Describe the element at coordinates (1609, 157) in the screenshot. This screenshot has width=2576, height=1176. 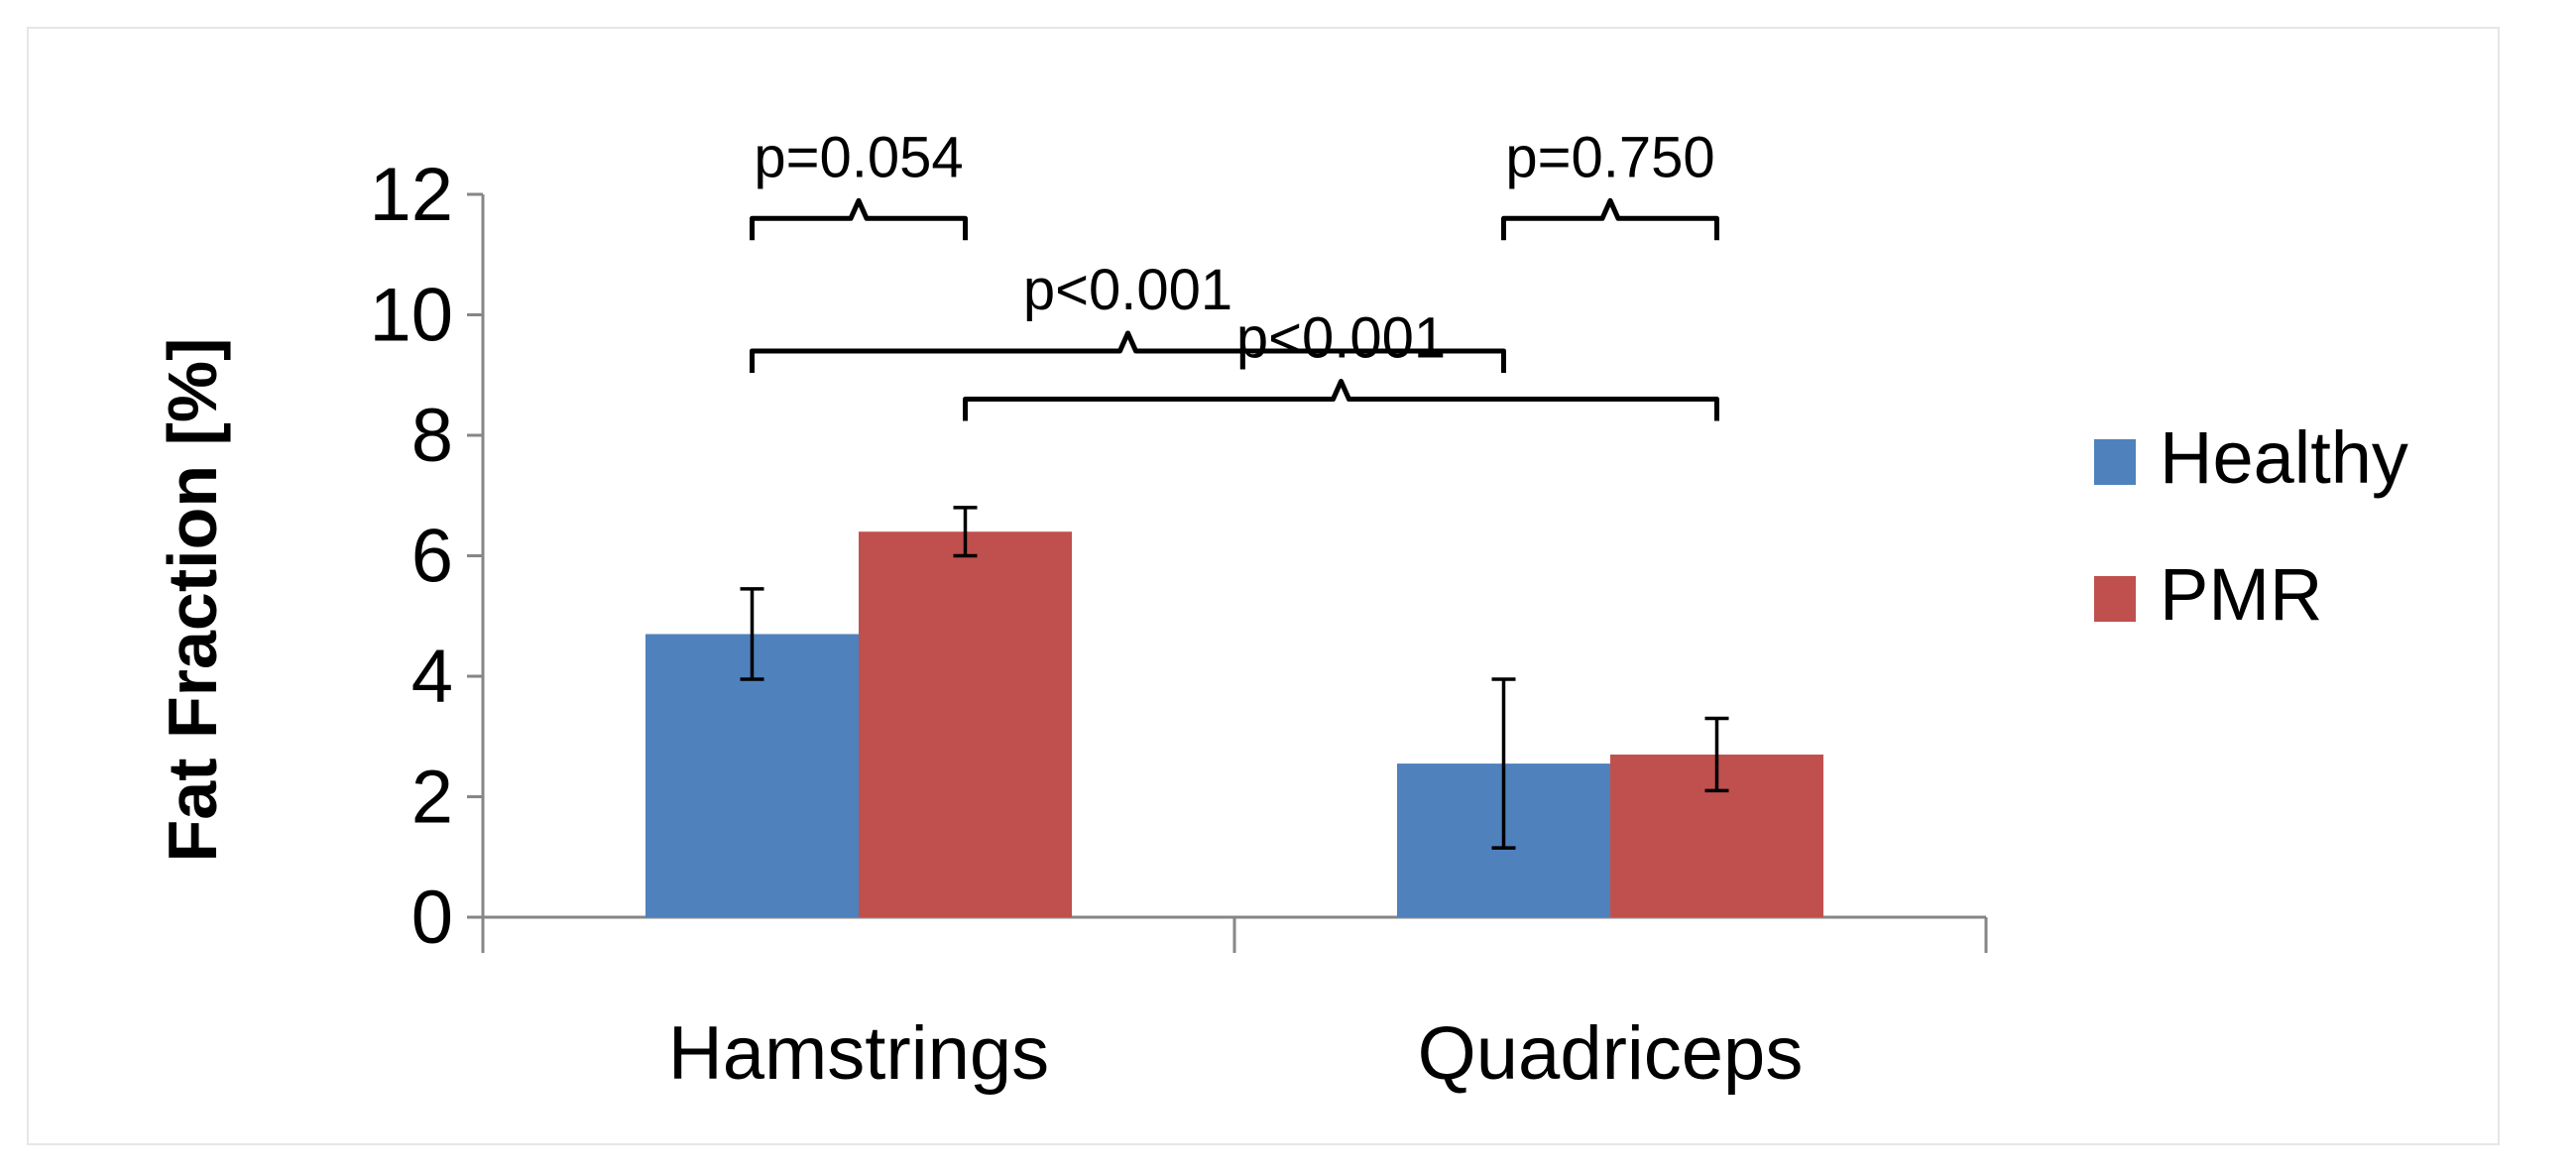
I see `significance-label: p=0.750` at that location.